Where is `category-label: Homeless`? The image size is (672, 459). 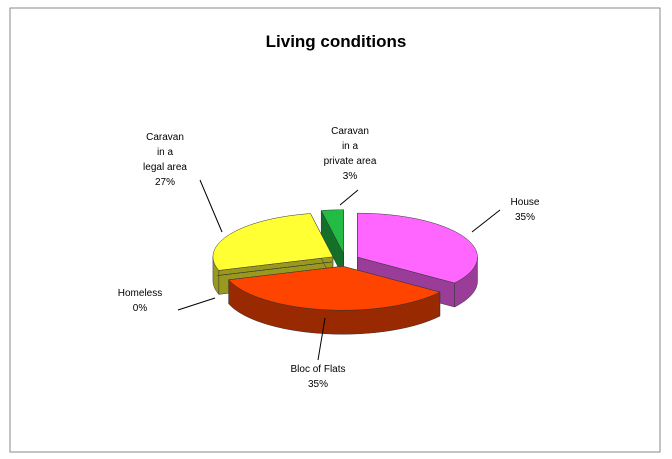 category-label: Homeless is located at coordinates (140, 293).